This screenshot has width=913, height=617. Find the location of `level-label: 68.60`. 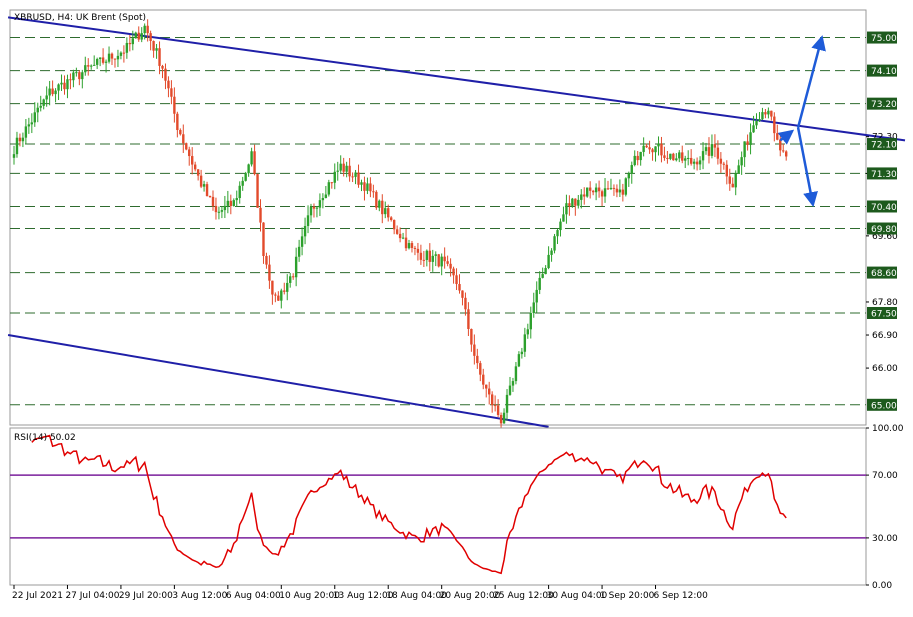

level-label: 68.60 is located at coordinates (884, 274).